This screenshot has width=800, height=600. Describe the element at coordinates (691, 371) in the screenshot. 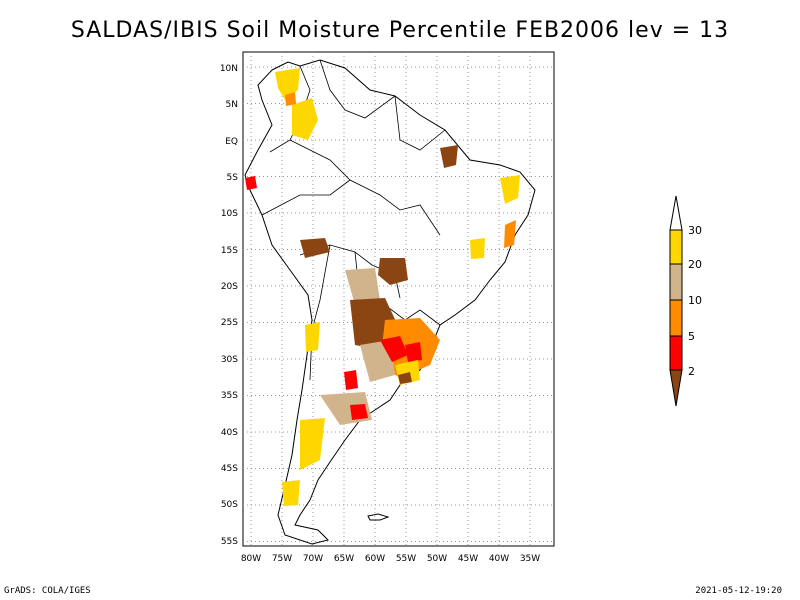

I see `colorbar-label: 2` at that location.